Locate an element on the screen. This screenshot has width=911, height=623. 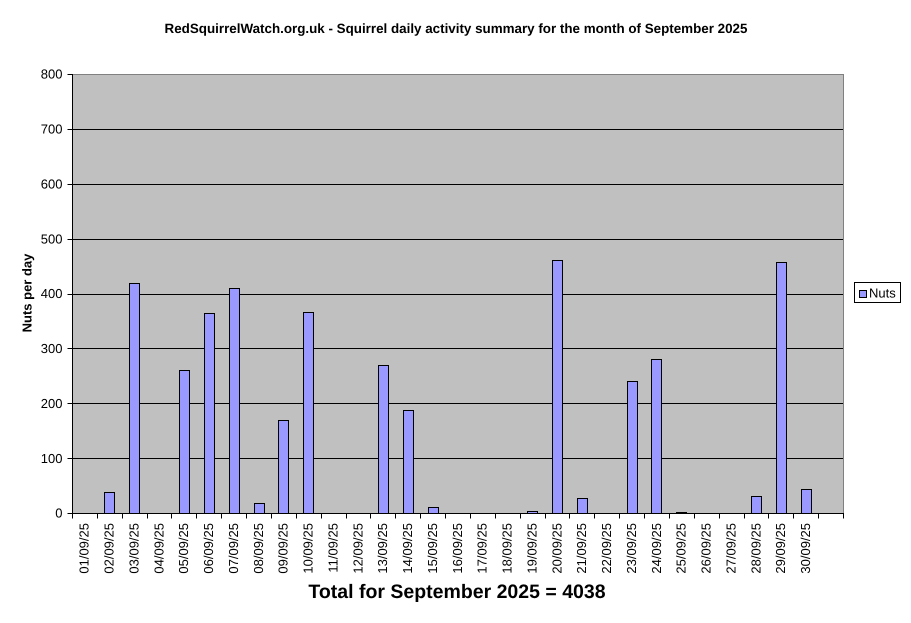
svg-text: Nuts per day is located at coordinates (27, 293).